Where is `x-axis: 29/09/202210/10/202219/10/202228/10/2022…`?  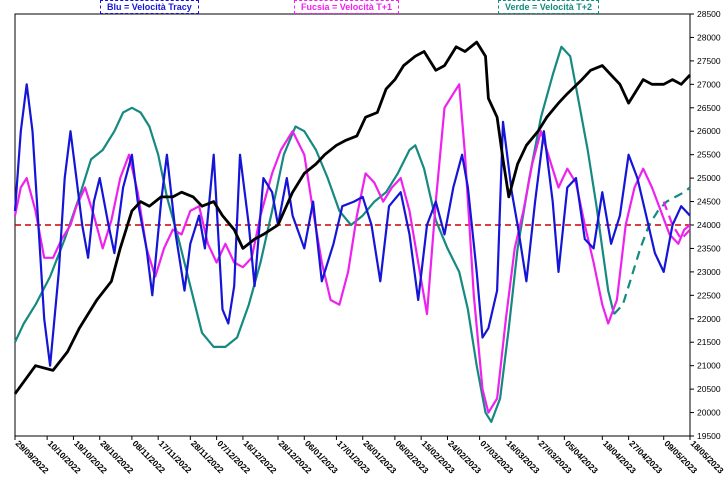 x-axis: 29/09/202210/10/202219/10/202228/10/2022… is located at coordinates (369, 456).